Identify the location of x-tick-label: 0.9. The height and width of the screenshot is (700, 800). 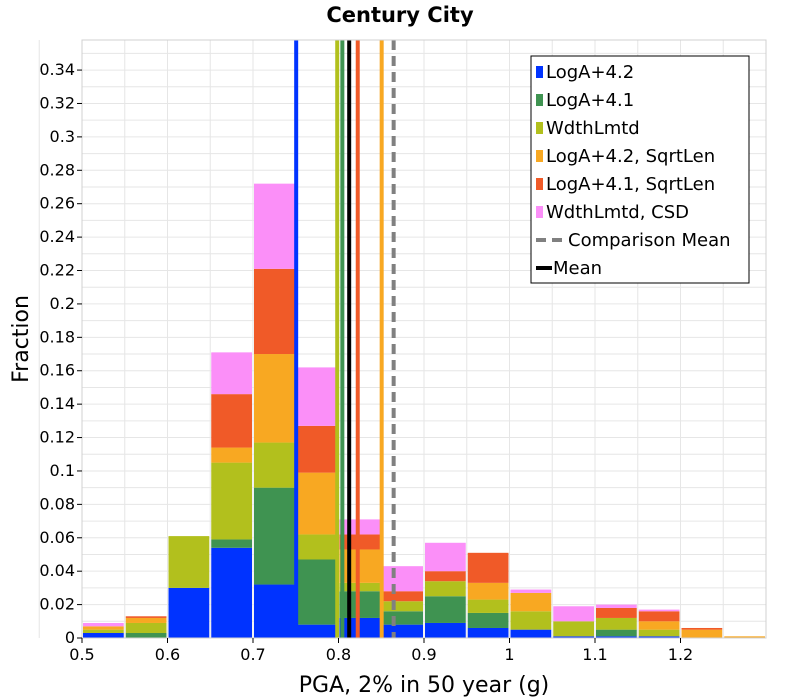
(423, 654).